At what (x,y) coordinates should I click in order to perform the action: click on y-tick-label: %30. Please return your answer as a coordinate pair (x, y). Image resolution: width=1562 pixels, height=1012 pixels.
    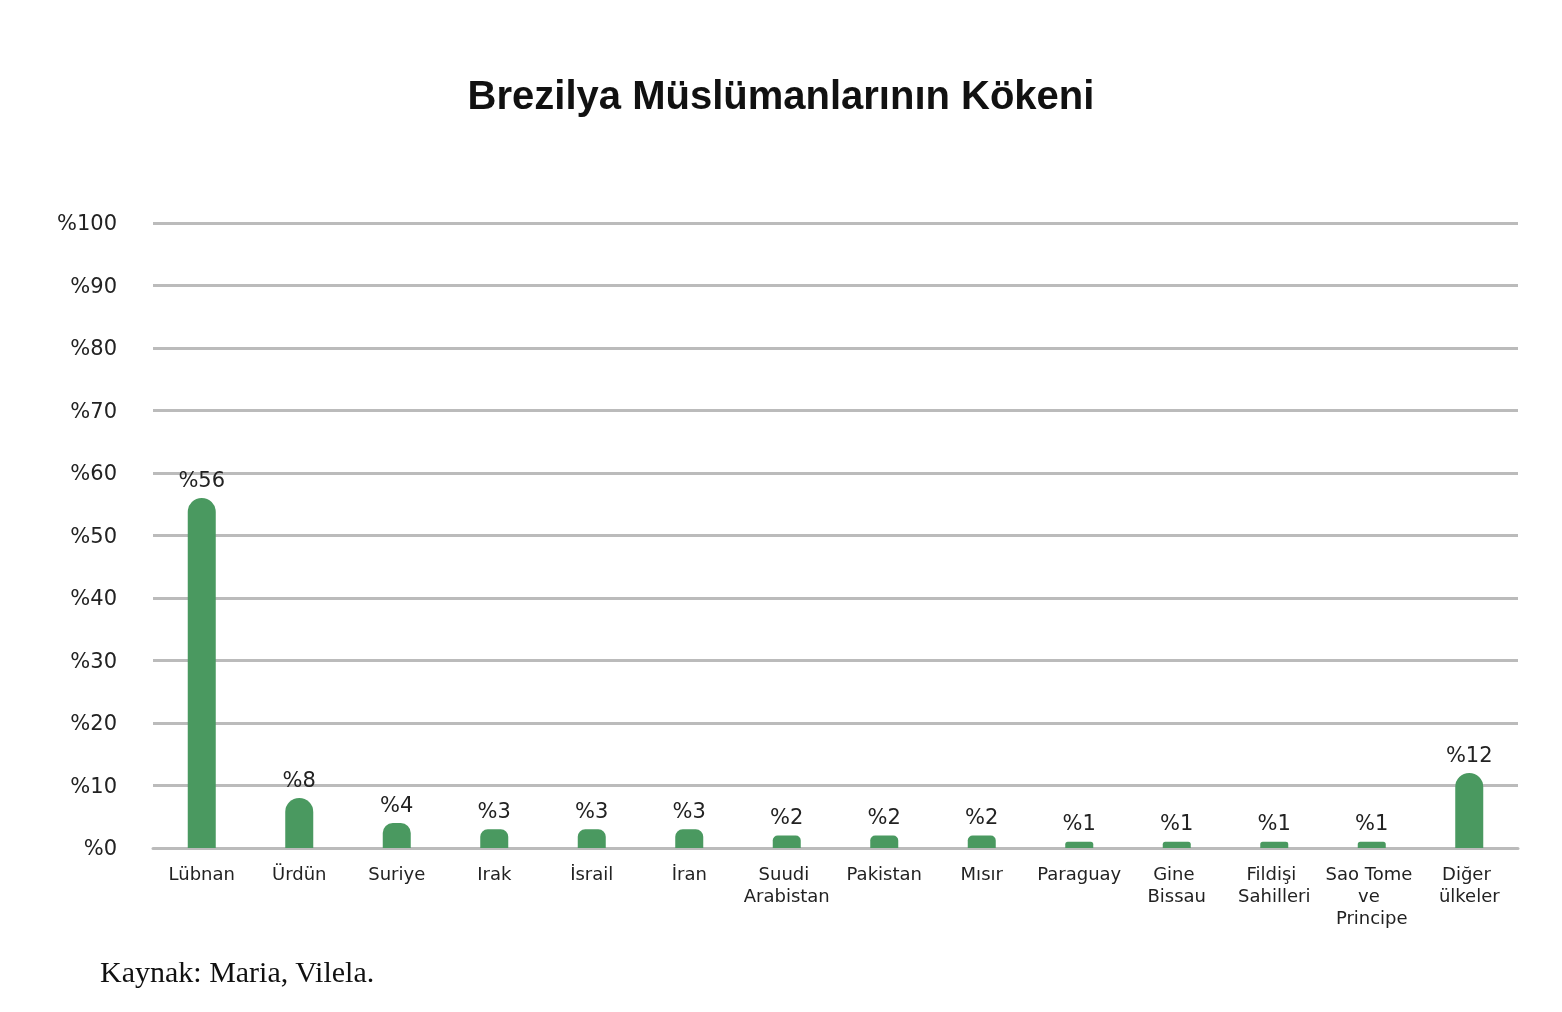
    Looking at the image, I should click on (93, 660).